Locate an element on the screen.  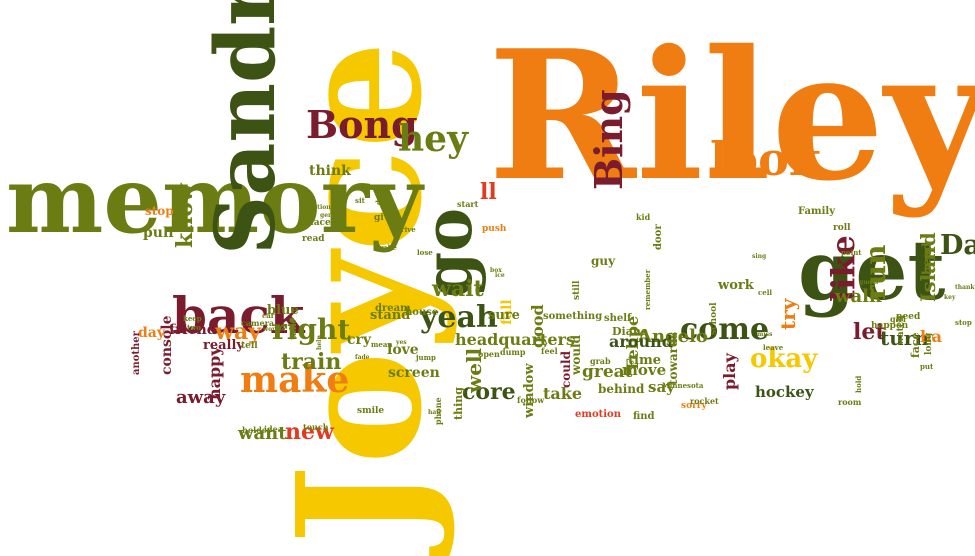
word-sit: sit is located at coordinates (360, 201).